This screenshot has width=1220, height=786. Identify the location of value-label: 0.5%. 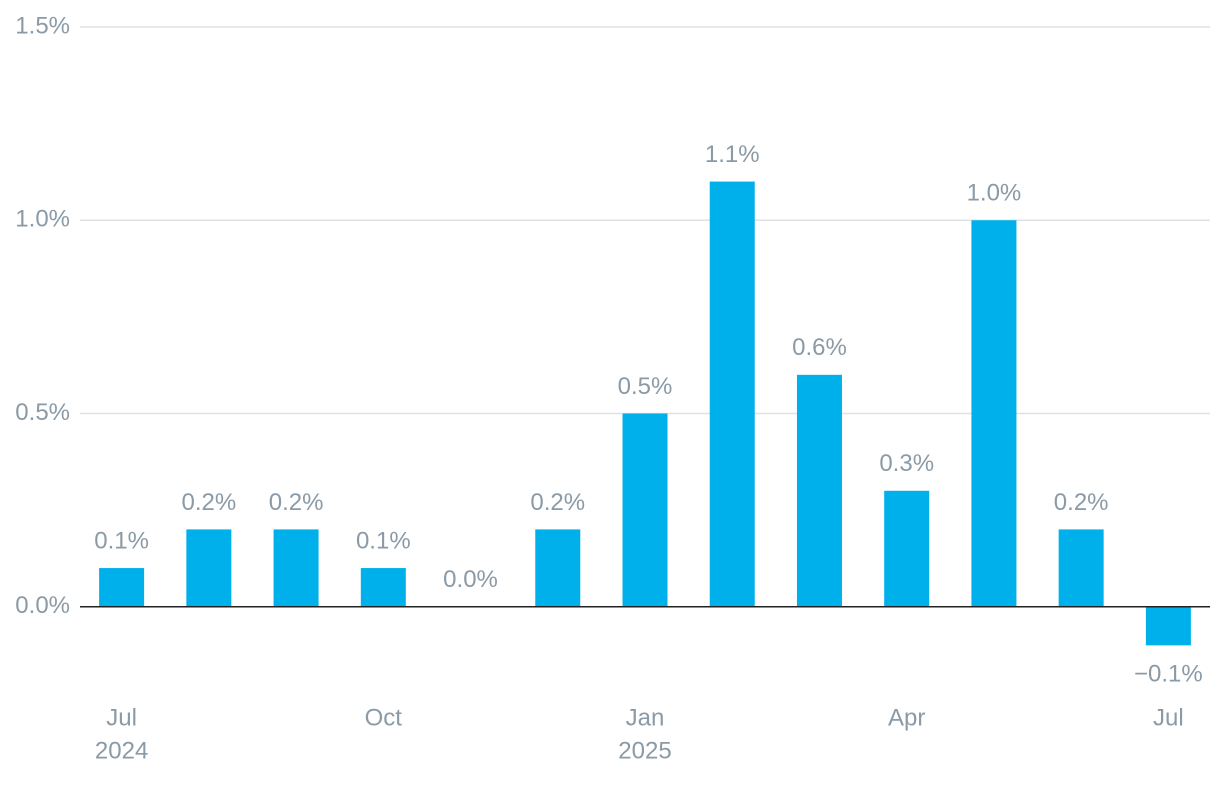
(645, 386).